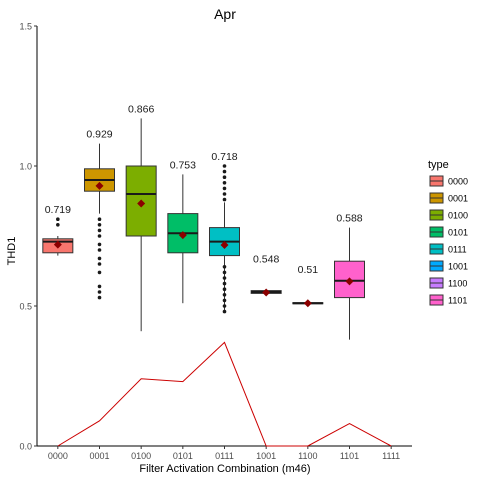 The height and width of the screenshot is (480, 480). Describe the element at coordinates (457, 301) in the screenshot. I see `legend-label: 1101` at that location.